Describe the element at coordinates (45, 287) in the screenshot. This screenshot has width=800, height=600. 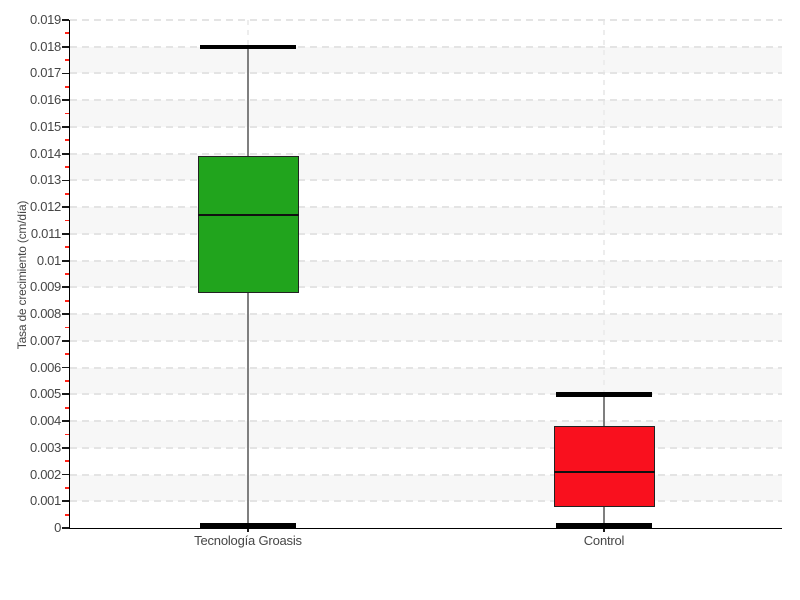
I see `y-tick-label: 0.009` at that location.